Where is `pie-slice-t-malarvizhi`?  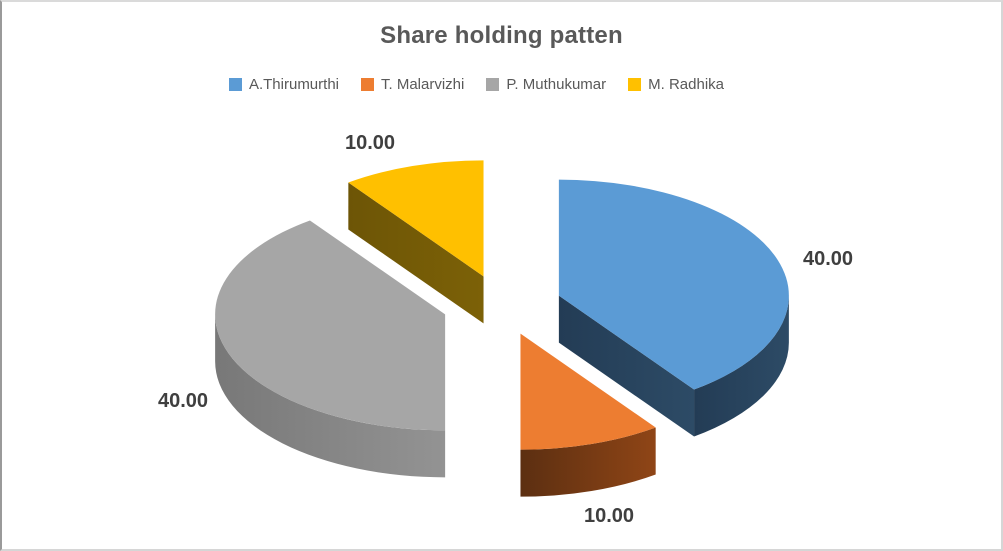 pie-slice-t-malarvizhi is located at coordinates (588, 391).